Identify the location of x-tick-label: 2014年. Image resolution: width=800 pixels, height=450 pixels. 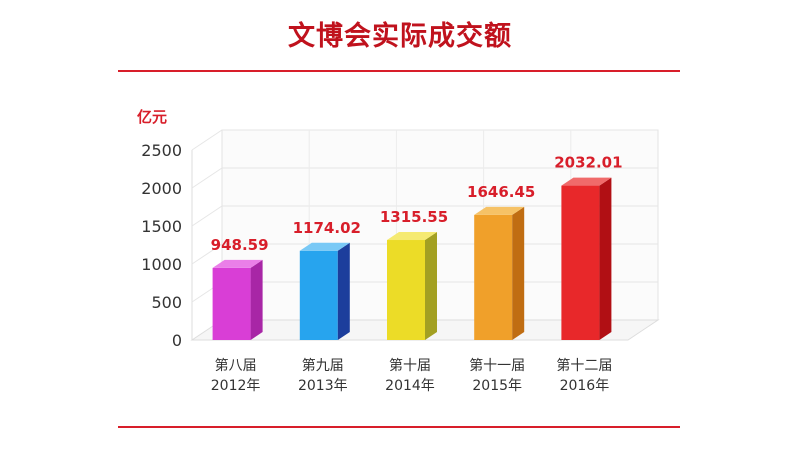
(410, 386).